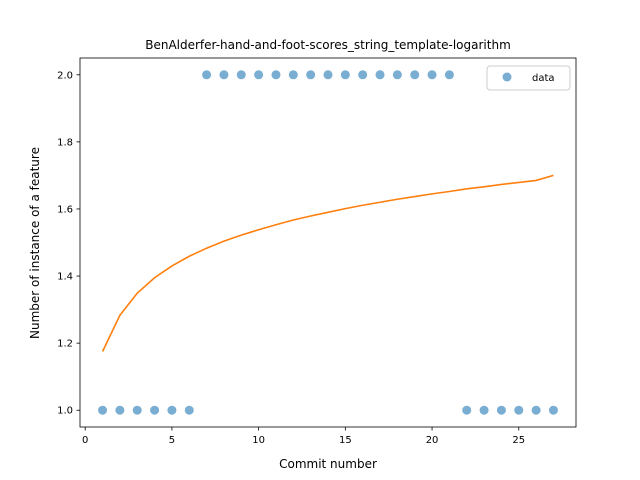 The height and width of the screenshot is (480, 640). I want to click on legend-frame, so click(528, 78).